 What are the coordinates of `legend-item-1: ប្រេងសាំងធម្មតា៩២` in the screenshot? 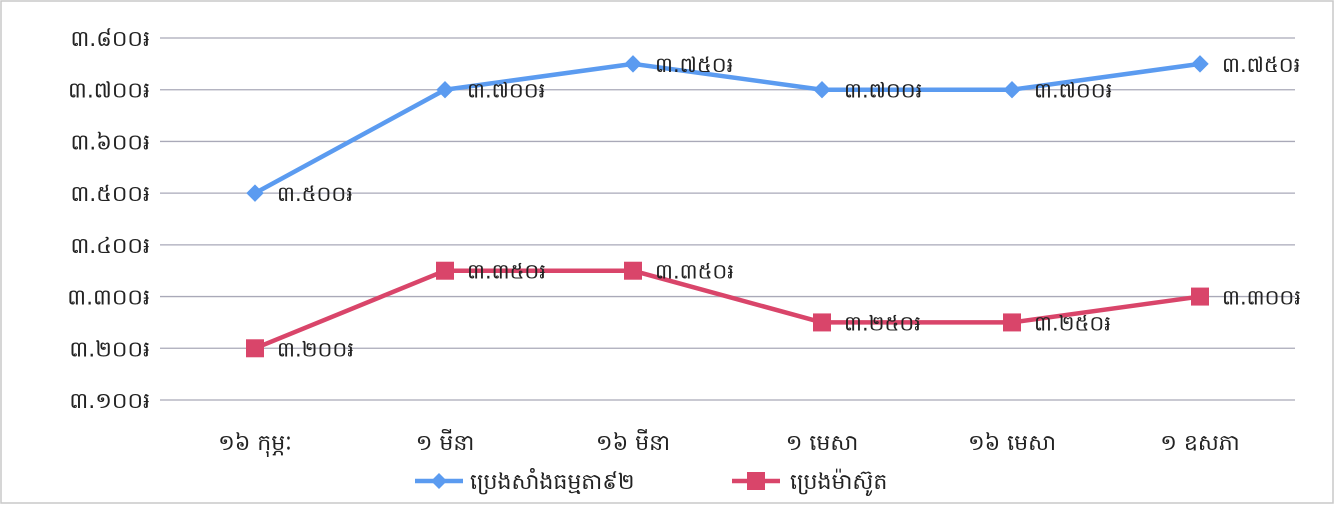 It's located at (524, 481).